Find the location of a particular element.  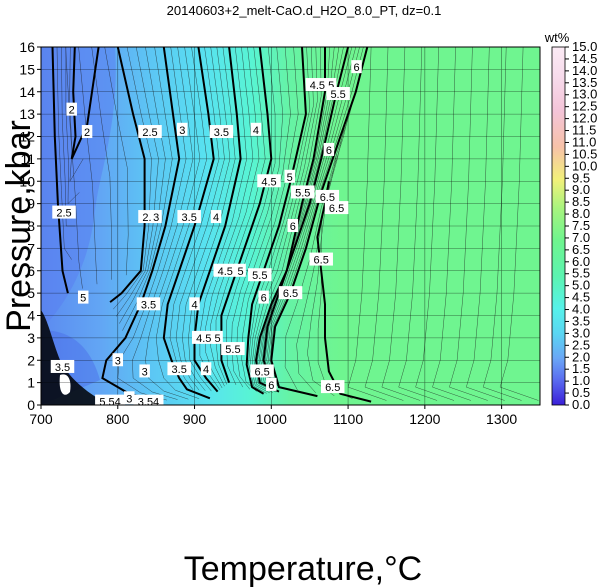

colorbar is located at coordinates (558, 226).